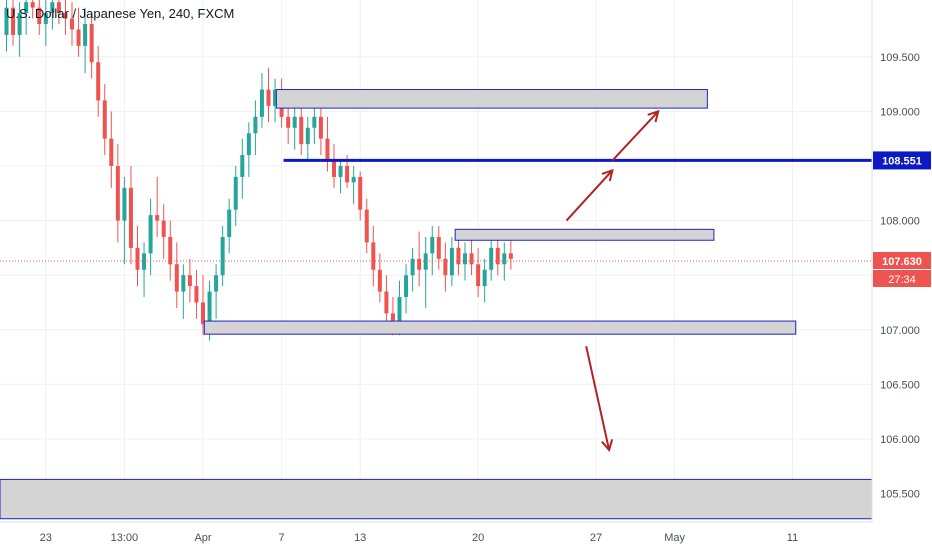 Image resolution: width=932 pixels, height=555 pixels. I want to click on arrow-to-level, so click(589, 195).